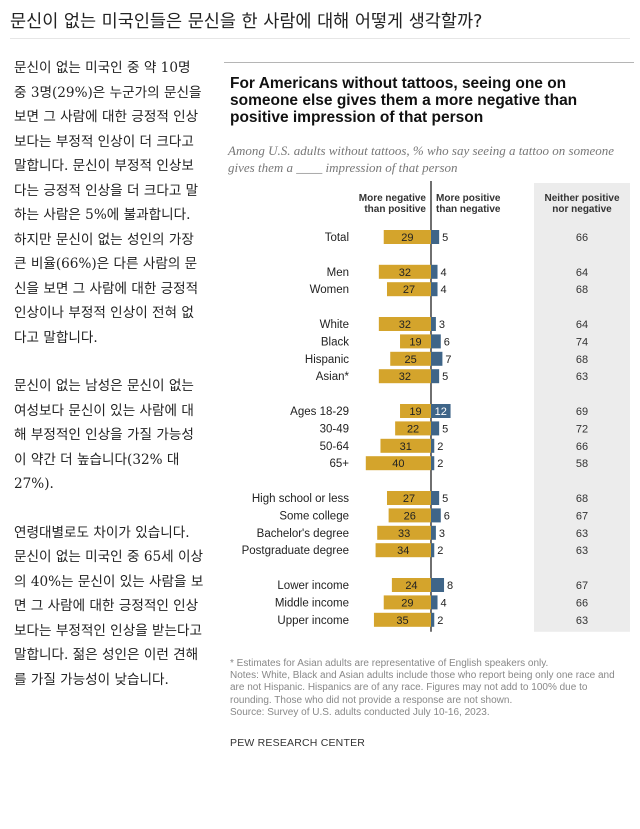 This screenshot has height=829, width=640. Describe the element at coordinates (334, 325) in the screenshot. I see `row-label-white: White` at that location.